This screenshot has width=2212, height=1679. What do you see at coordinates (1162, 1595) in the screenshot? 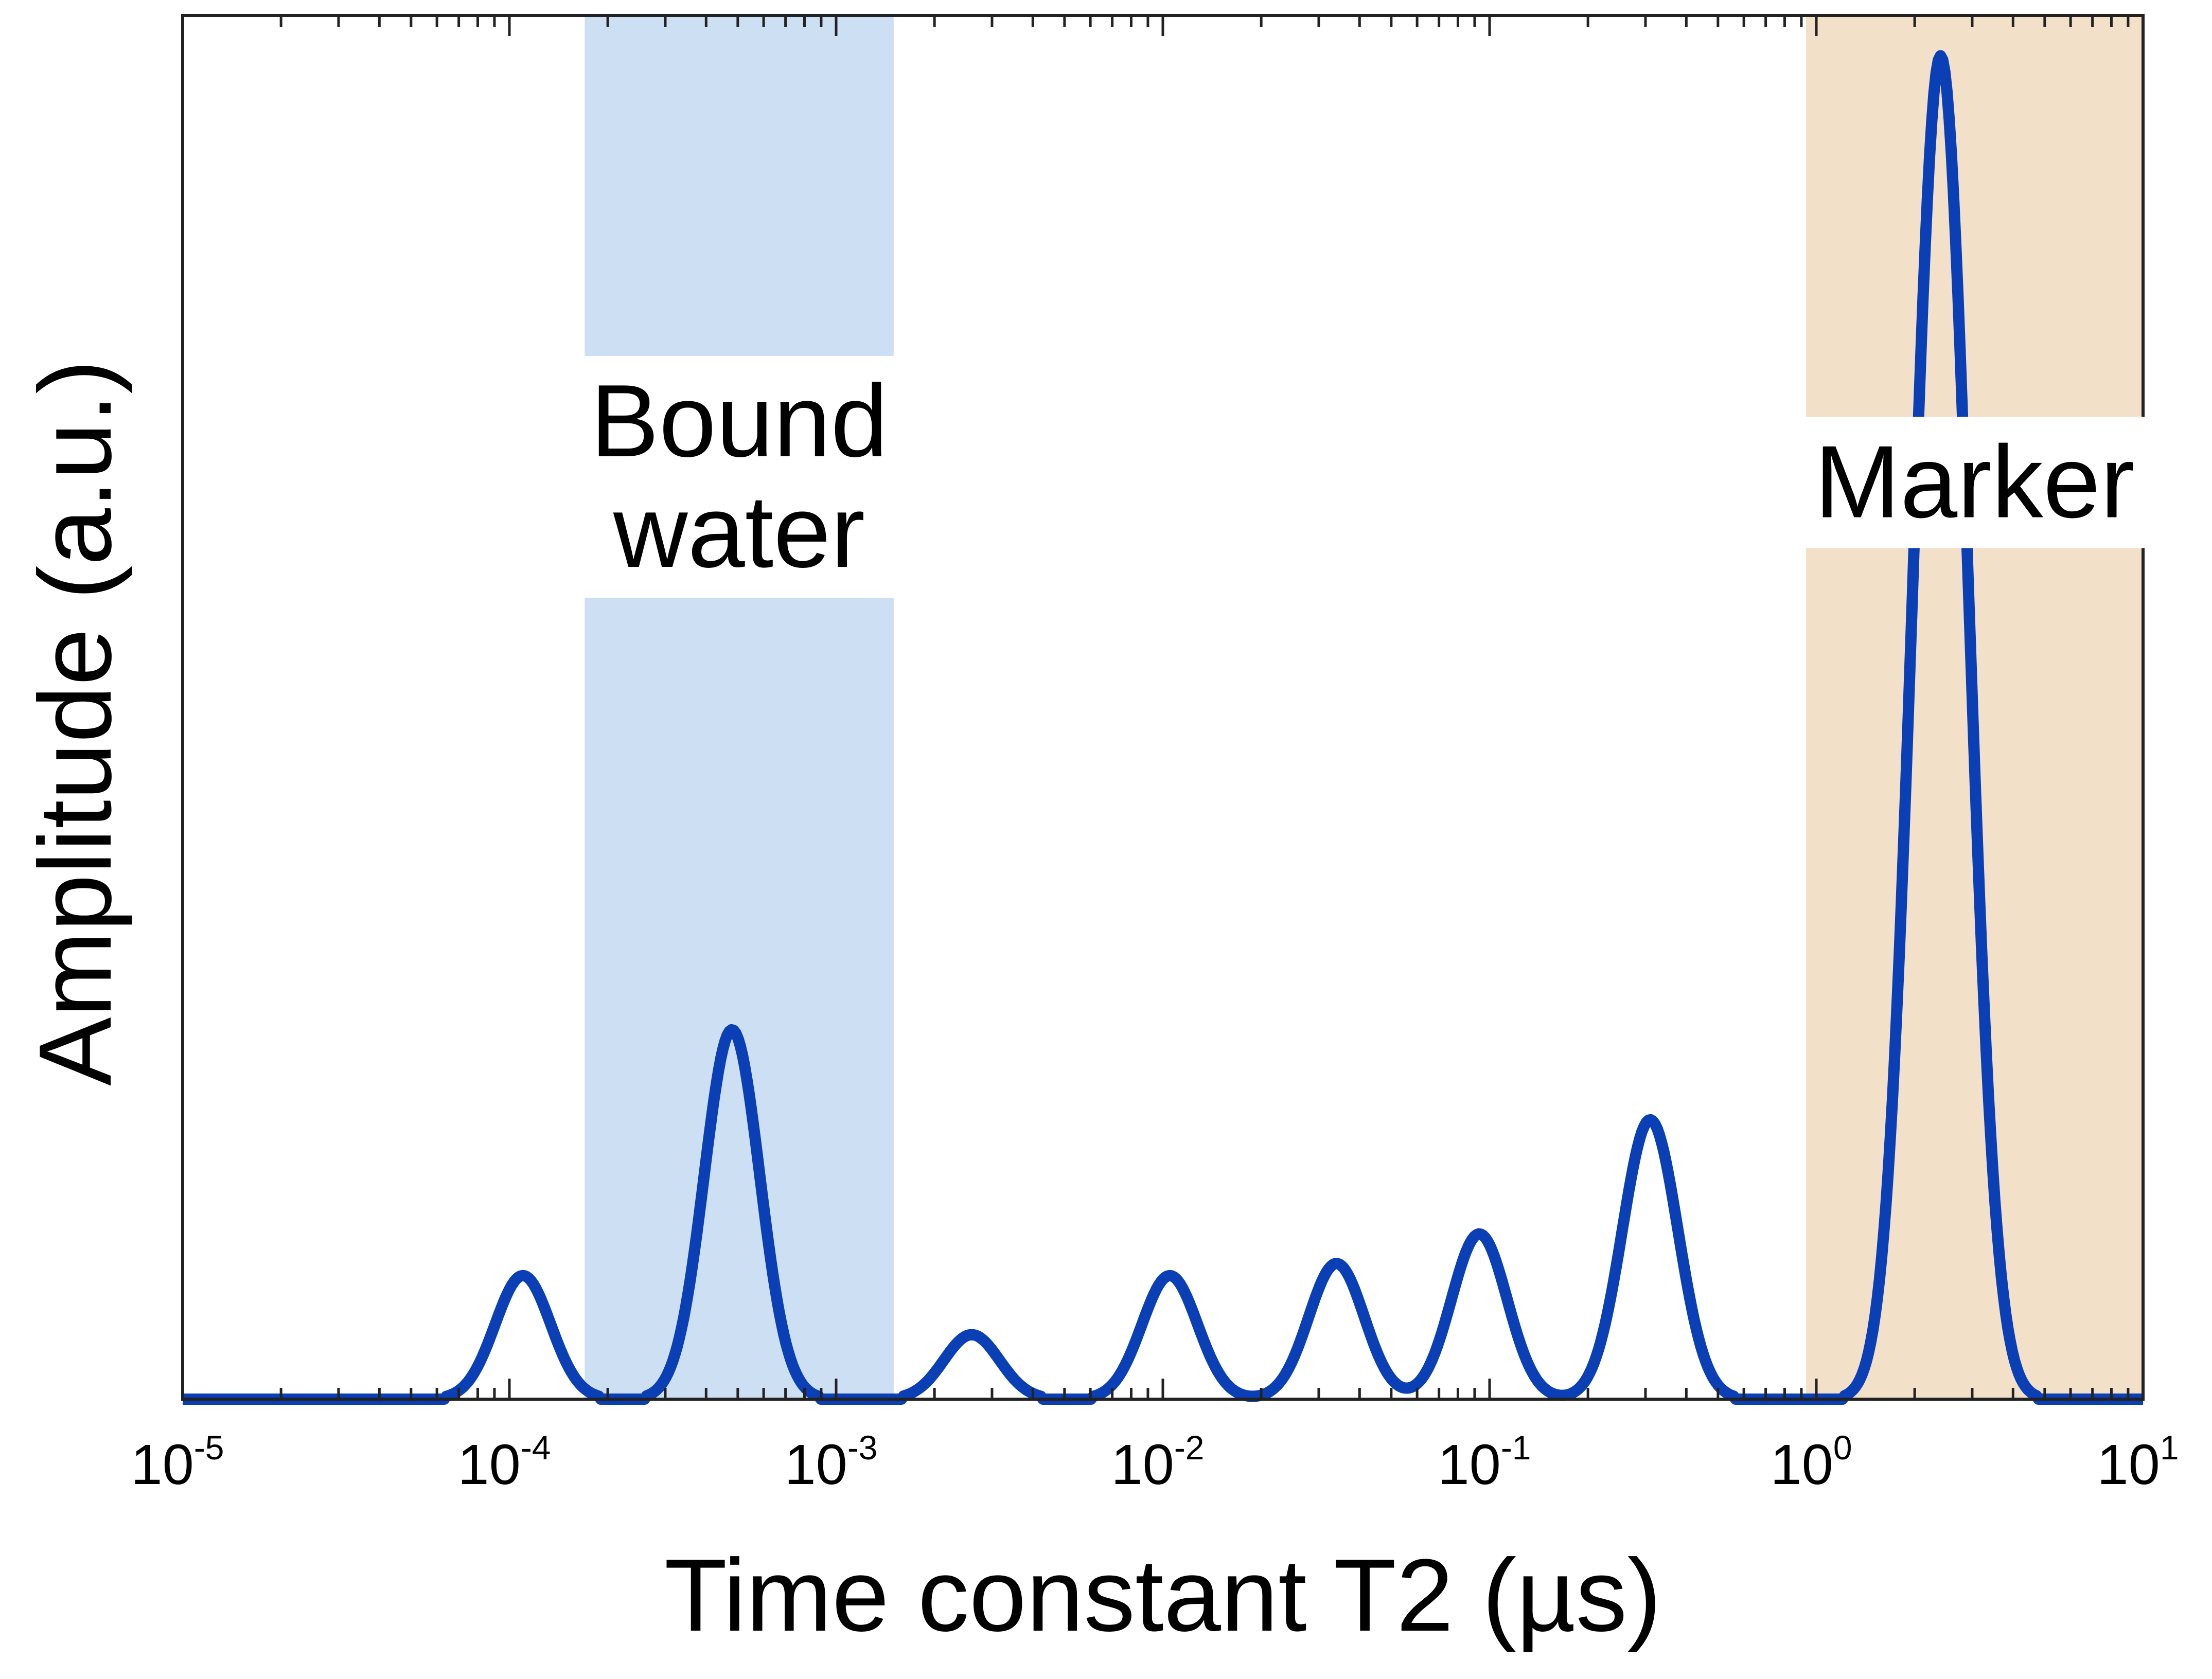
I see `x-axis-title: Time constant T2 (µs)` at bounding box center [1162, 1595].